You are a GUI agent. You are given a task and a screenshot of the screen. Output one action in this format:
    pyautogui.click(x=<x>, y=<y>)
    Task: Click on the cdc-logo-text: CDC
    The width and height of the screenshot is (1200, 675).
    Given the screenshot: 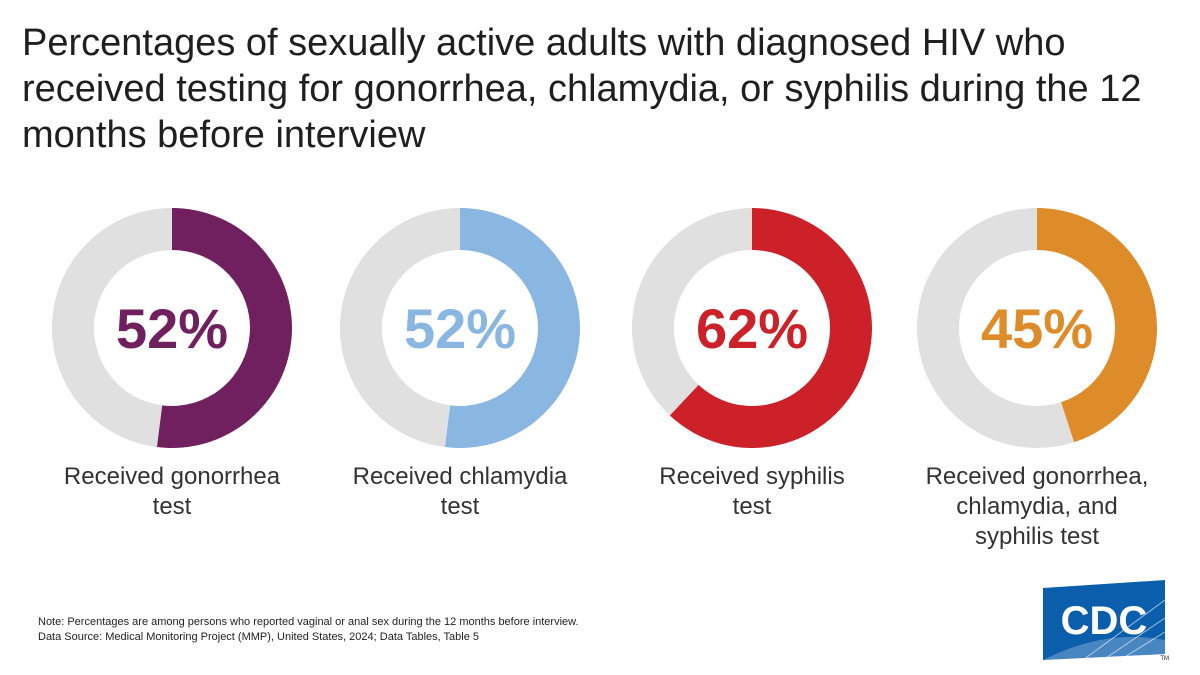 What is the action you would take?
    pyautogui.click(x=1104, y=621)
    